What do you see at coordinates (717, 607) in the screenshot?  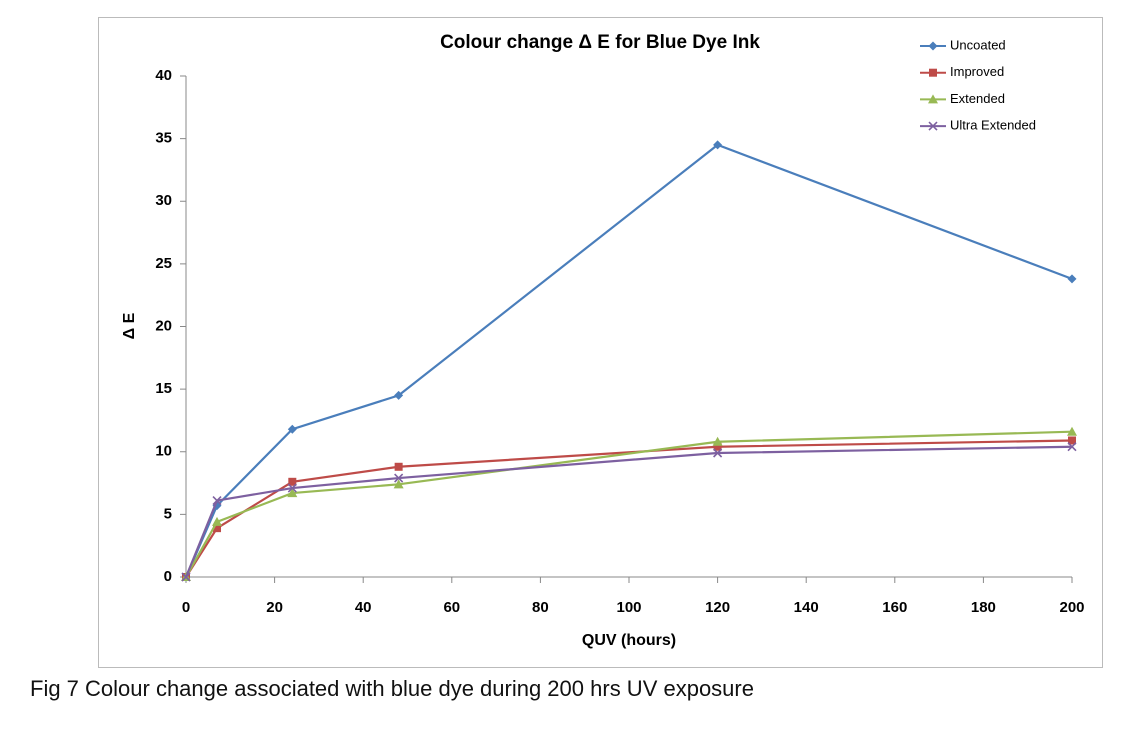 I see `x-tick-label: 120` at bounding box center [717, 607].